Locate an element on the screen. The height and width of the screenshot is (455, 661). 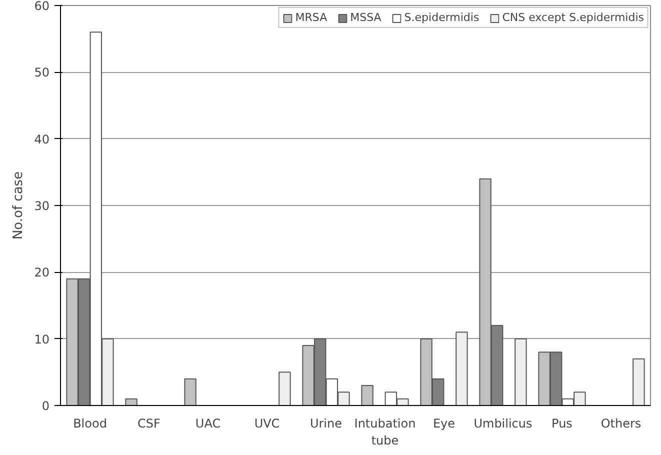
y-tick-label: 30 is located at coordinates (42, 206).